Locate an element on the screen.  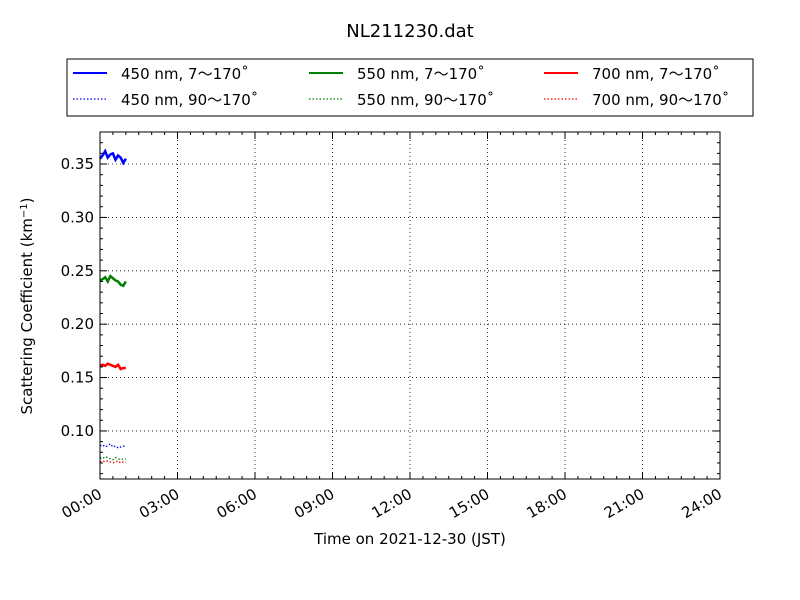
y-tick-label: 0.30 is located at coordinates (77, 217).